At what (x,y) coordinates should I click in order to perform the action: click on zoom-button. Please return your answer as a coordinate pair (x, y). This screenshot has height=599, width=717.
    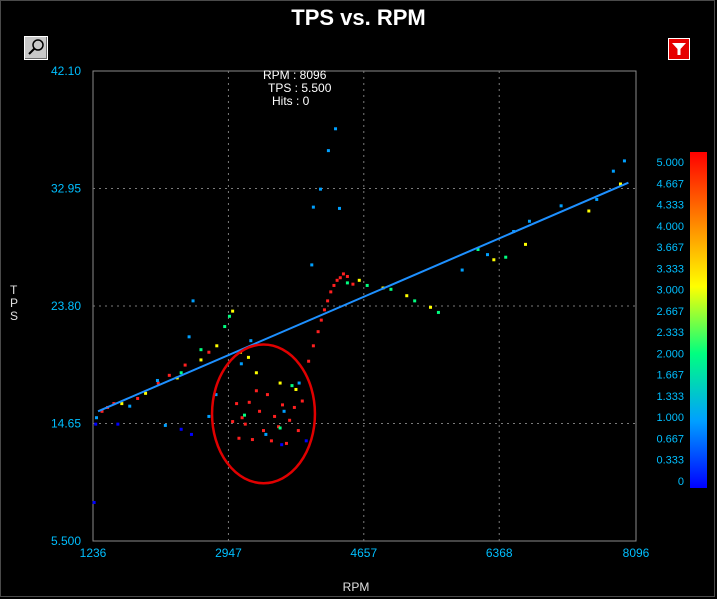
    Looking at the image, I should click on (36, 48).